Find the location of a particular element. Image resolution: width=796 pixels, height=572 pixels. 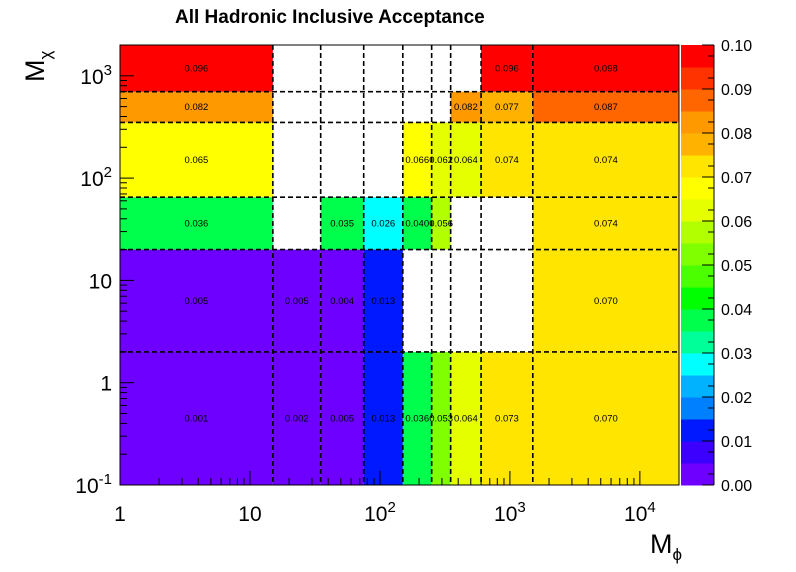

tick-label: 10⁴ is located at coordinates (640, 512).